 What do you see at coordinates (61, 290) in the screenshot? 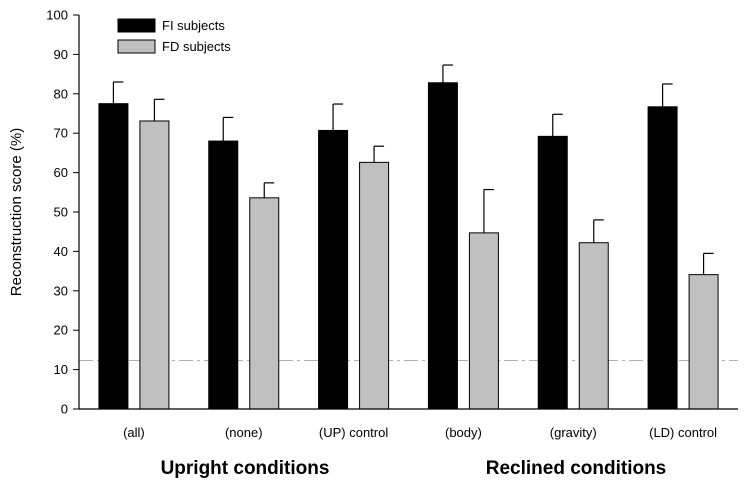
I see `y-tick-label: 30` at bounding box center [61, 290].